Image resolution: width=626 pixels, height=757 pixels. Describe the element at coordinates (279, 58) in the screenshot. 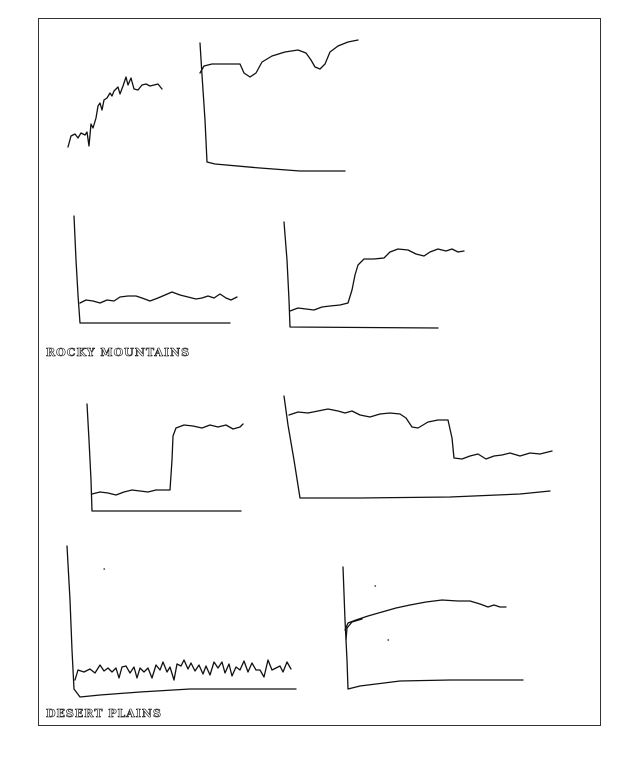

I see `sketch-2-line` at that location.